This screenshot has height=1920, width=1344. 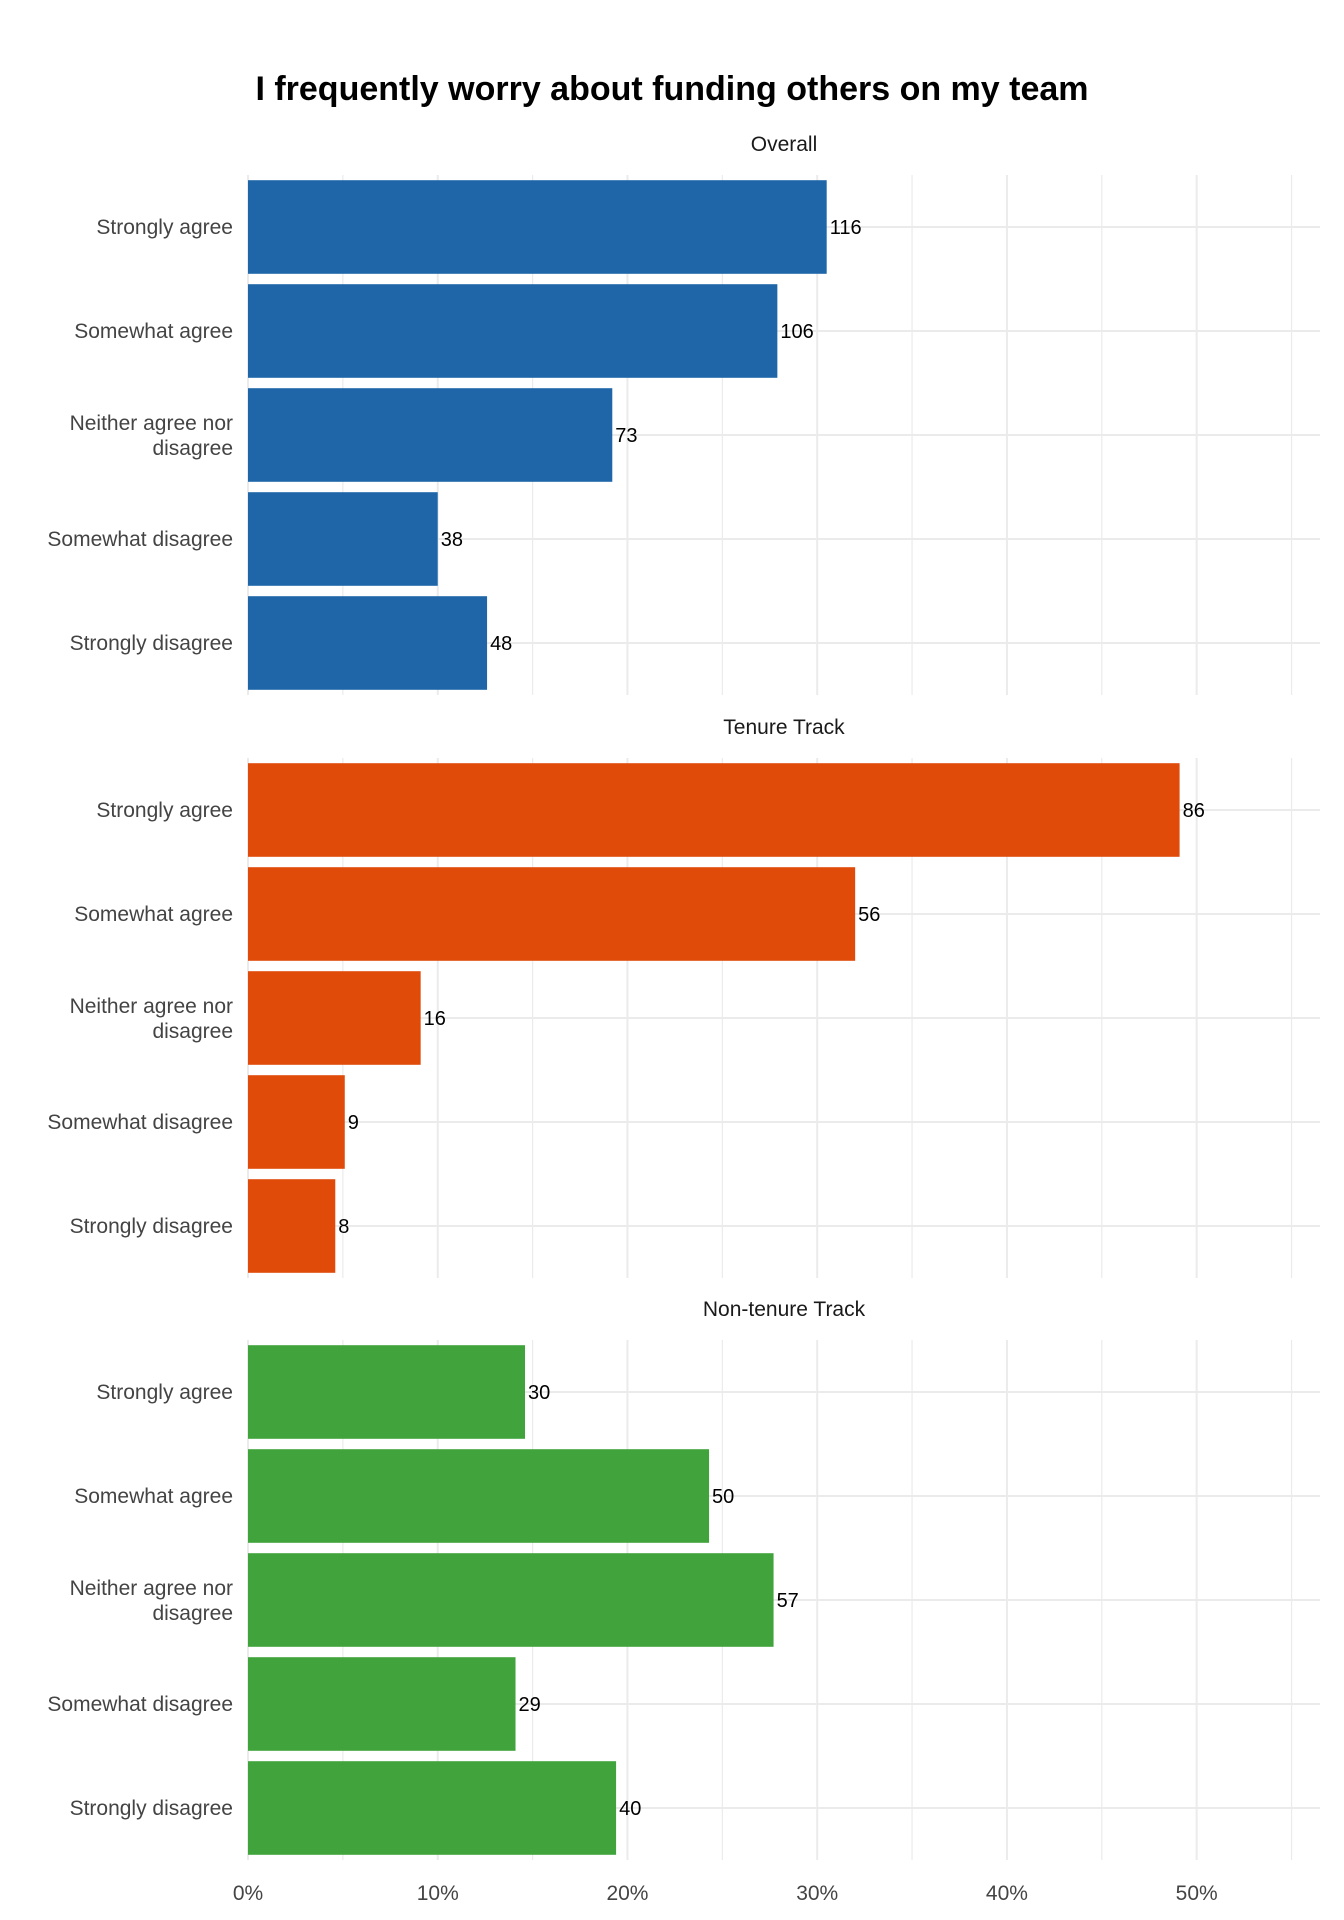 I want to click on category-label-tenure-track-strongly-disagree: Strongly disagree, so click(x=151, y=1226).